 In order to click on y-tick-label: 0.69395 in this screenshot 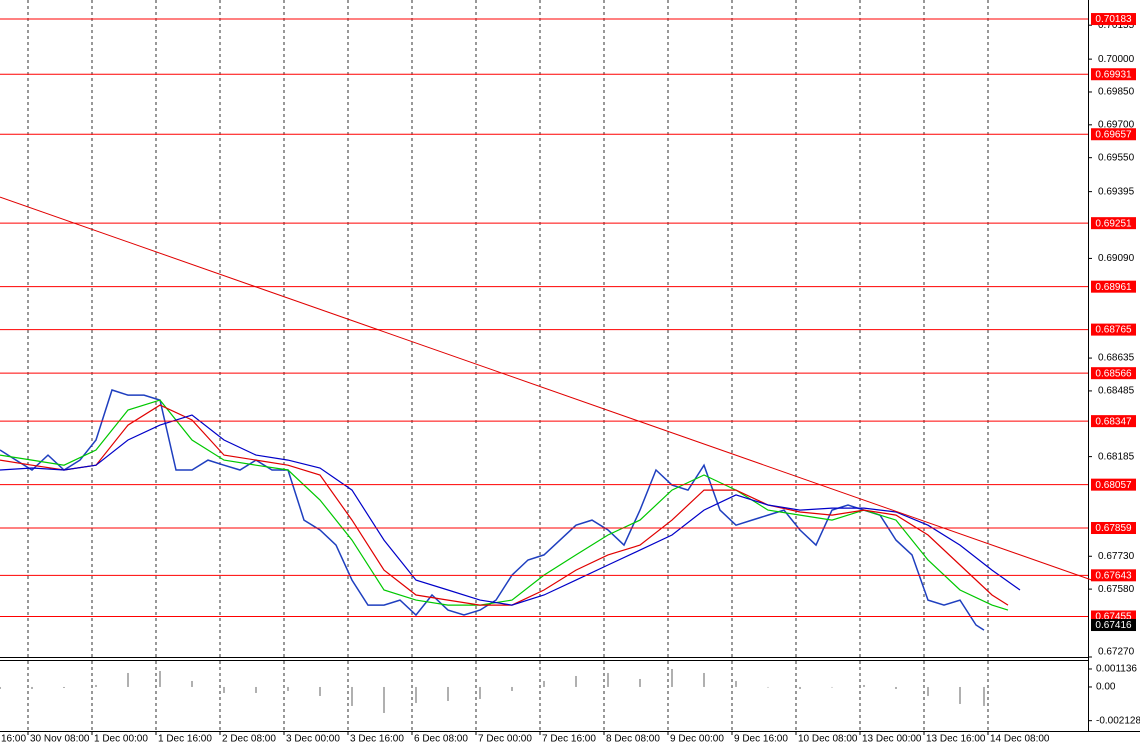, I will do `click(1116, 191)`.